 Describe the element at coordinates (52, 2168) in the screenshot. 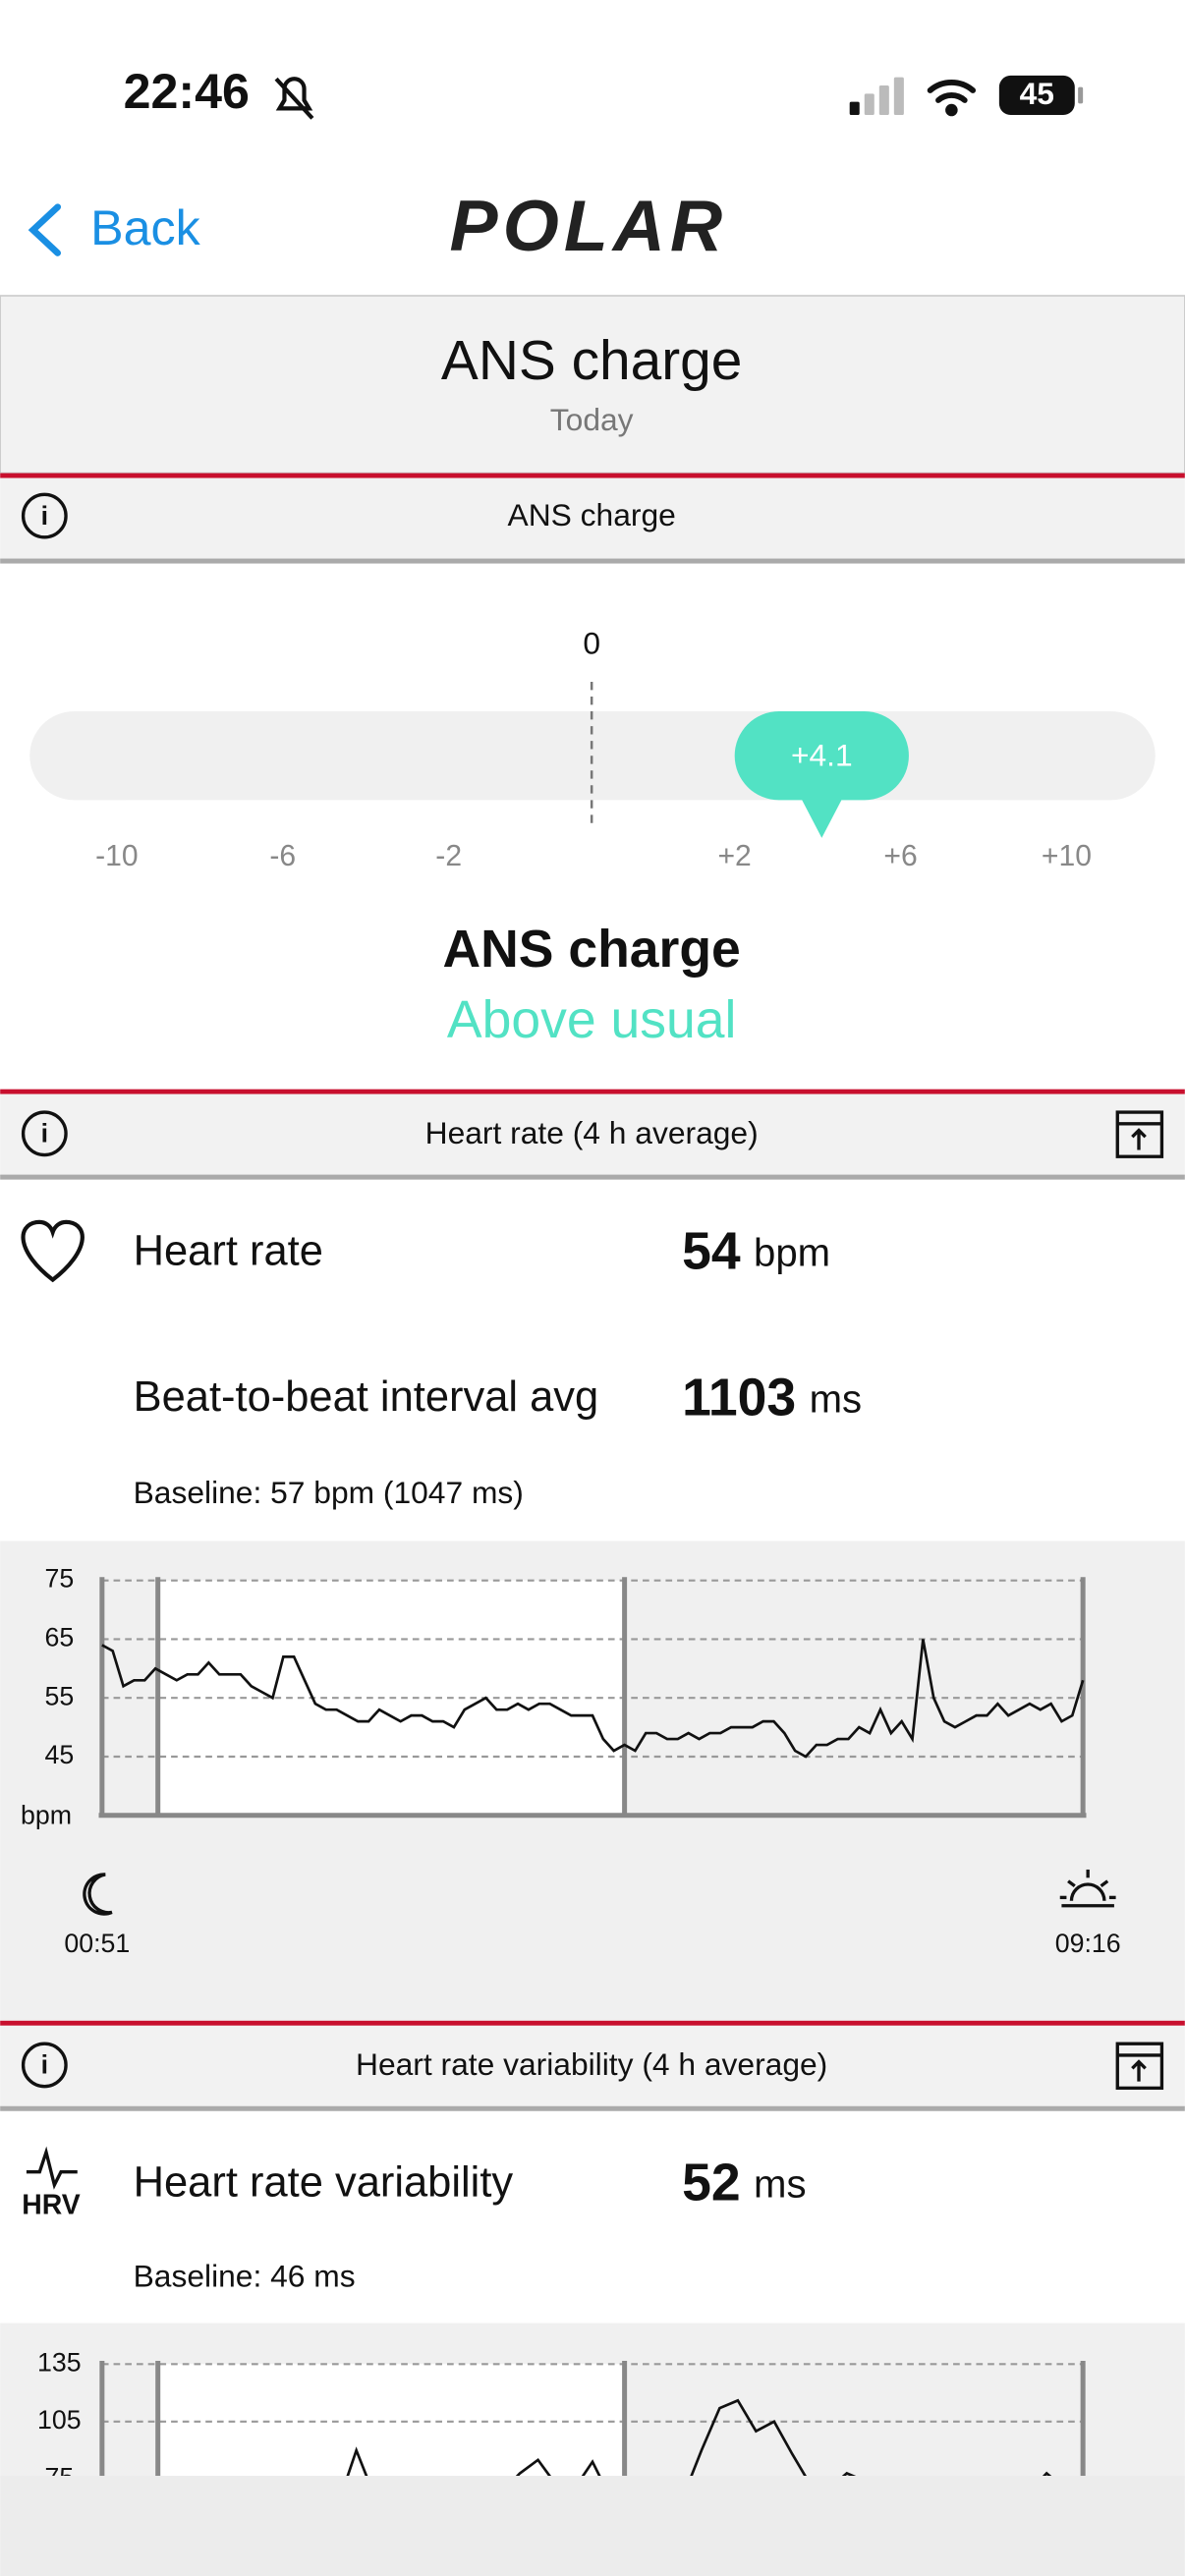

I see `hrv-wave` at that location.